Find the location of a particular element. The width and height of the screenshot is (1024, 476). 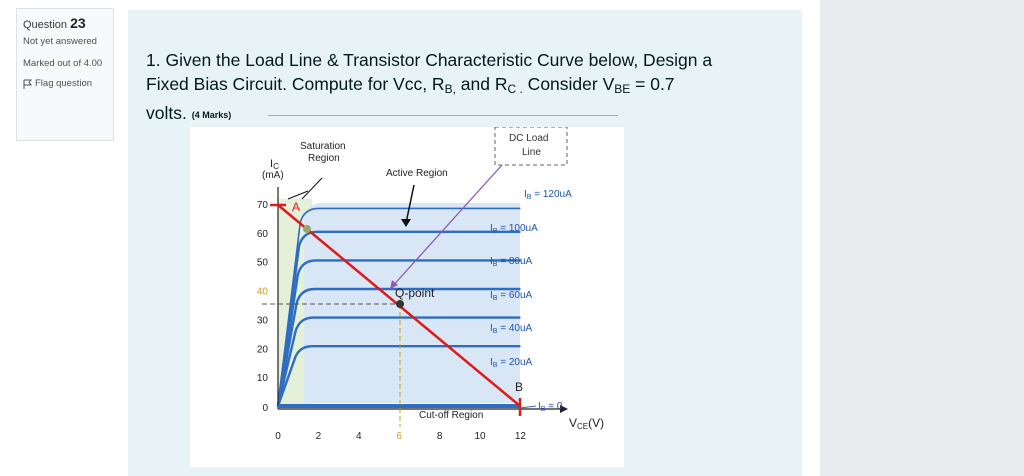

ib0-pointer is located at coordinates (528, 407).